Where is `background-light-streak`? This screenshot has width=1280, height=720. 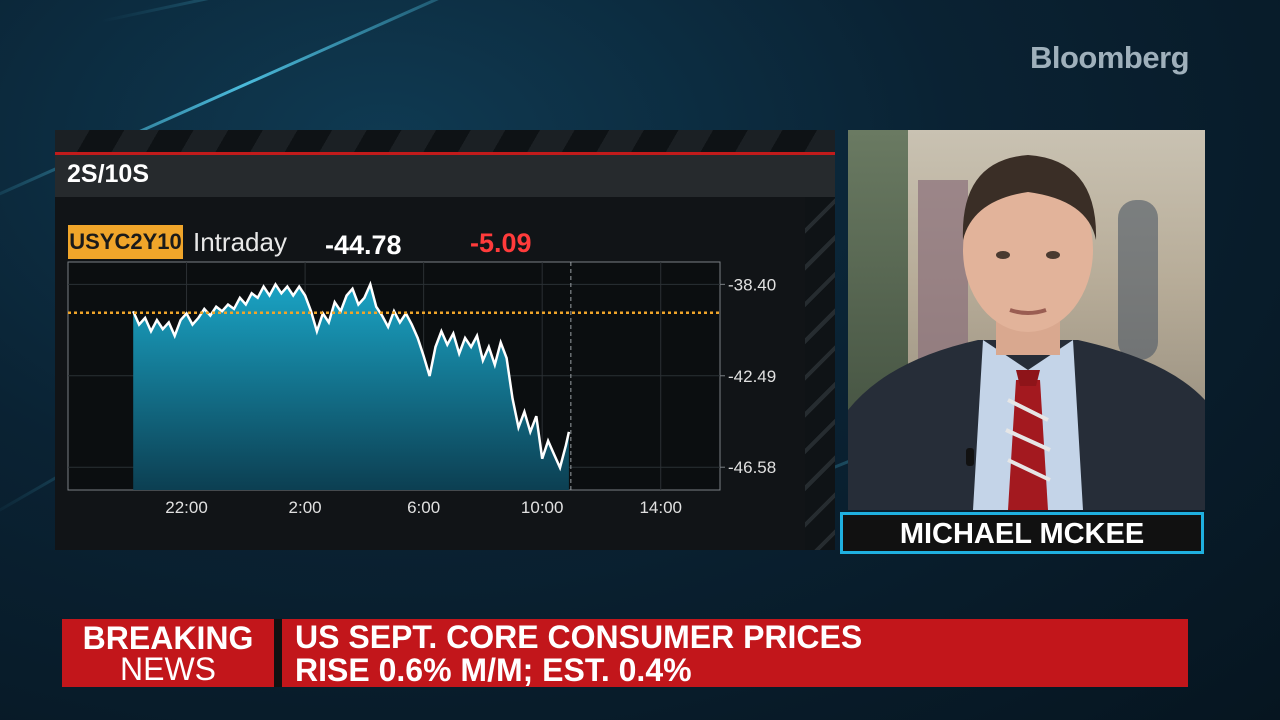 background-light-streak is located at coordinates (374, 11).